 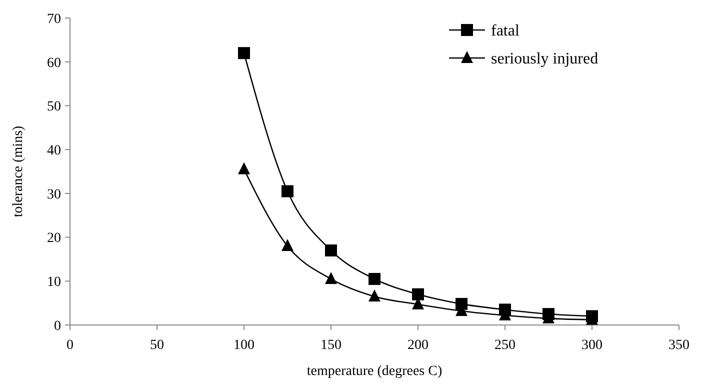 What do you see at coordinates (505, 31) in the screenshot?
I see `legend-label: fatal` at bounding box center [505, 31].